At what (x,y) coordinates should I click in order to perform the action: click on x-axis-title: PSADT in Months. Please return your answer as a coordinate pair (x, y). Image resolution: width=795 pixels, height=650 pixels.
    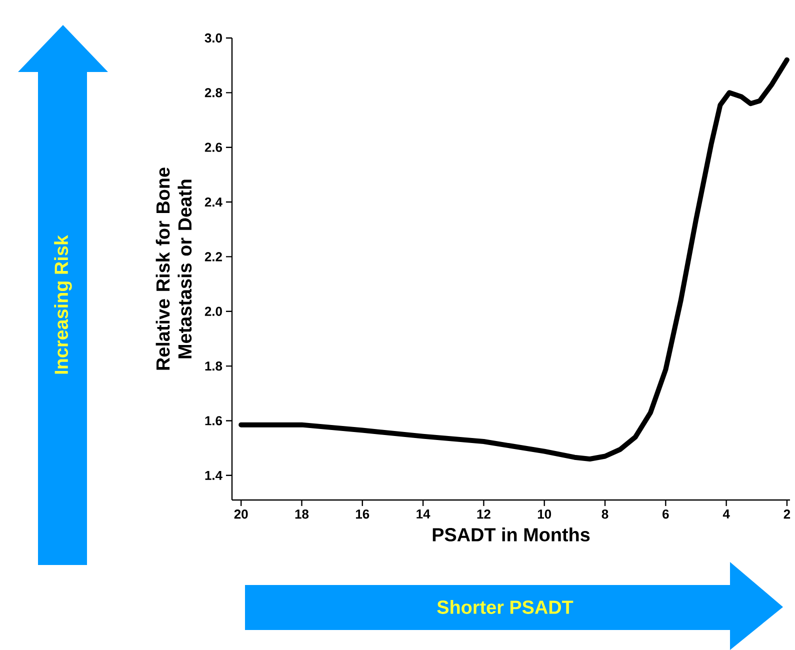
    Looking at the image, I should click on (511, 535).